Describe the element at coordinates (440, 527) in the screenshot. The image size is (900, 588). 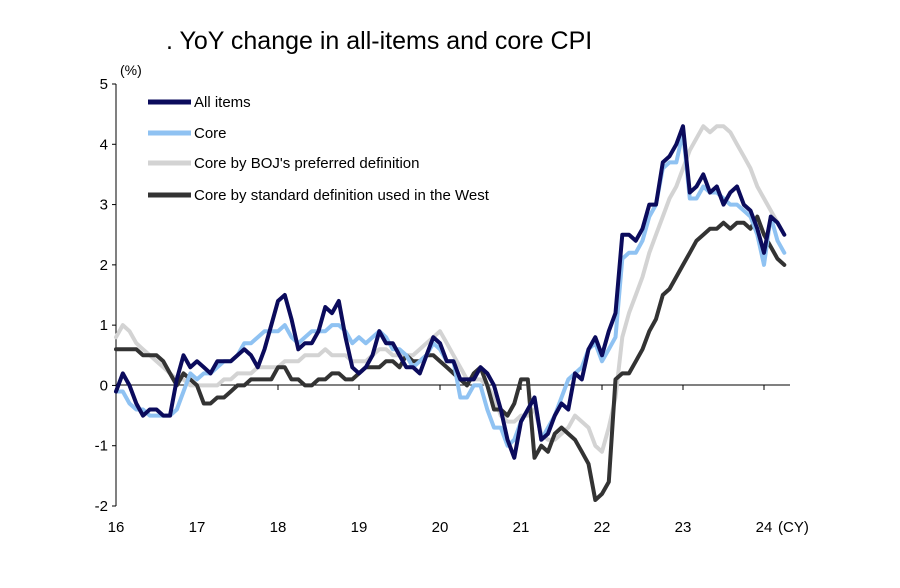
I see `x-tick-label: 20` at that location.